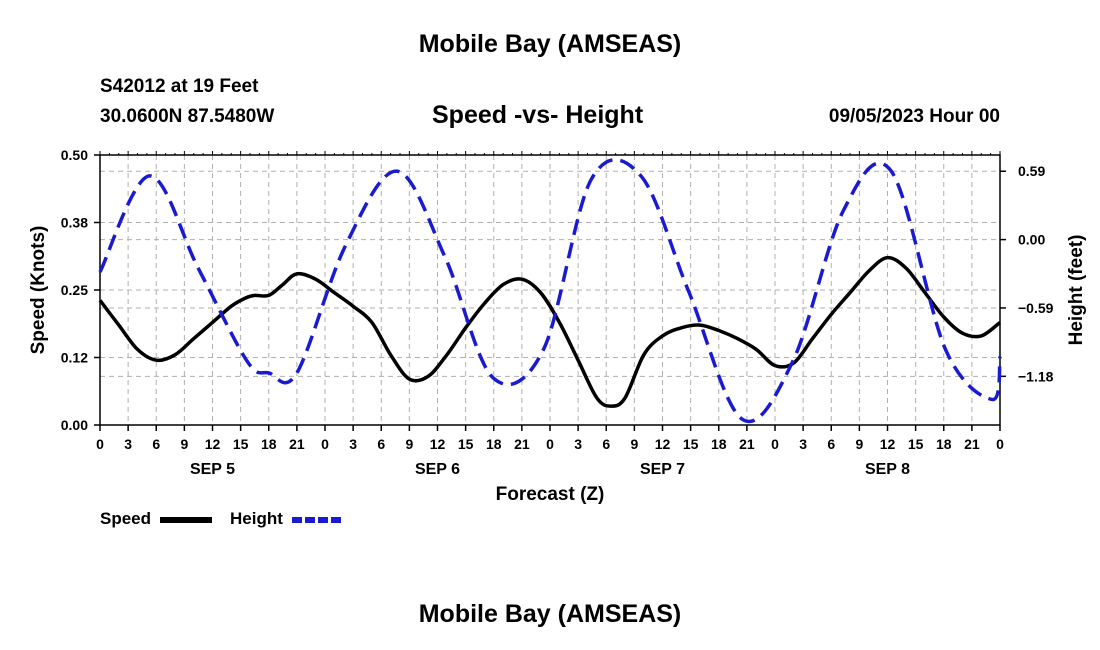 This screenshot has width=1100, height=650. What do you see at coordinates (550, 614) in the screenshot?
I see `footer-title: Mobile Bay (AMSEAS)` at bounding box center [550, 614].